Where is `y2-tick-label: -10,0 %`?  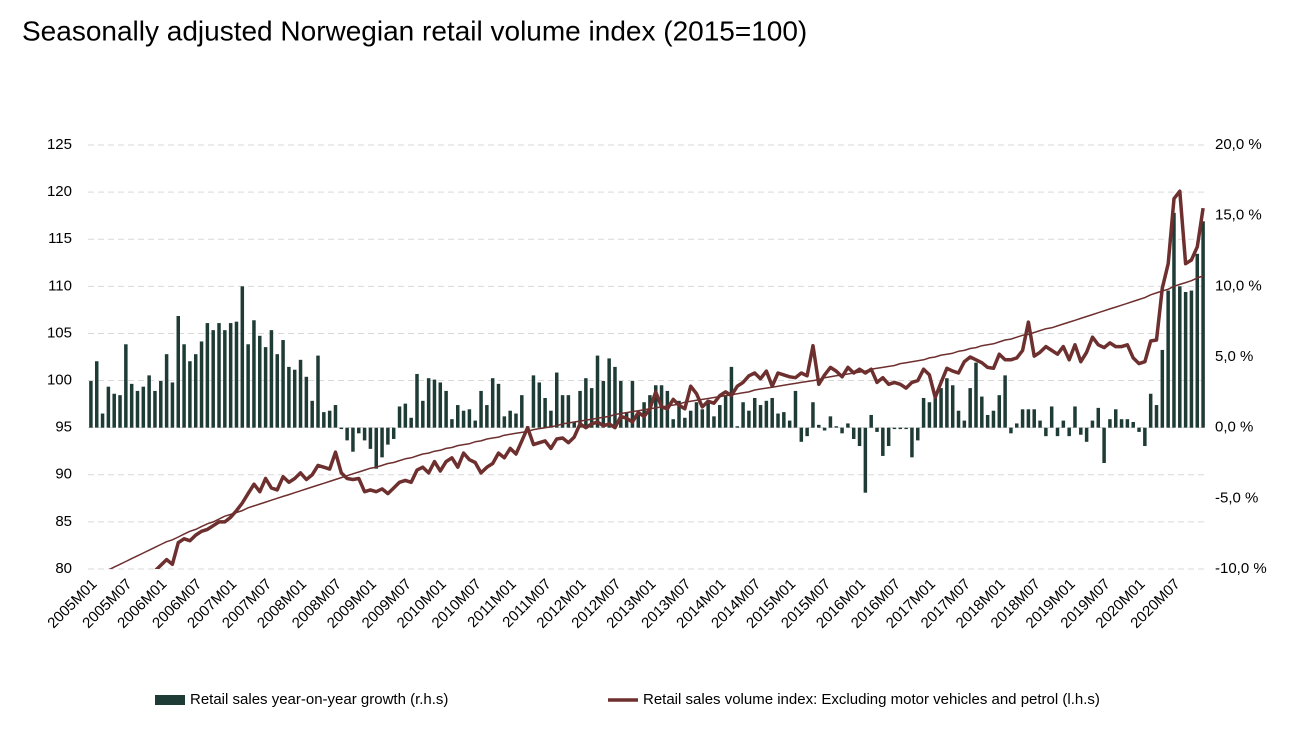 y2-tick-label: -10,0 % is located at coordinates (1241, 568).